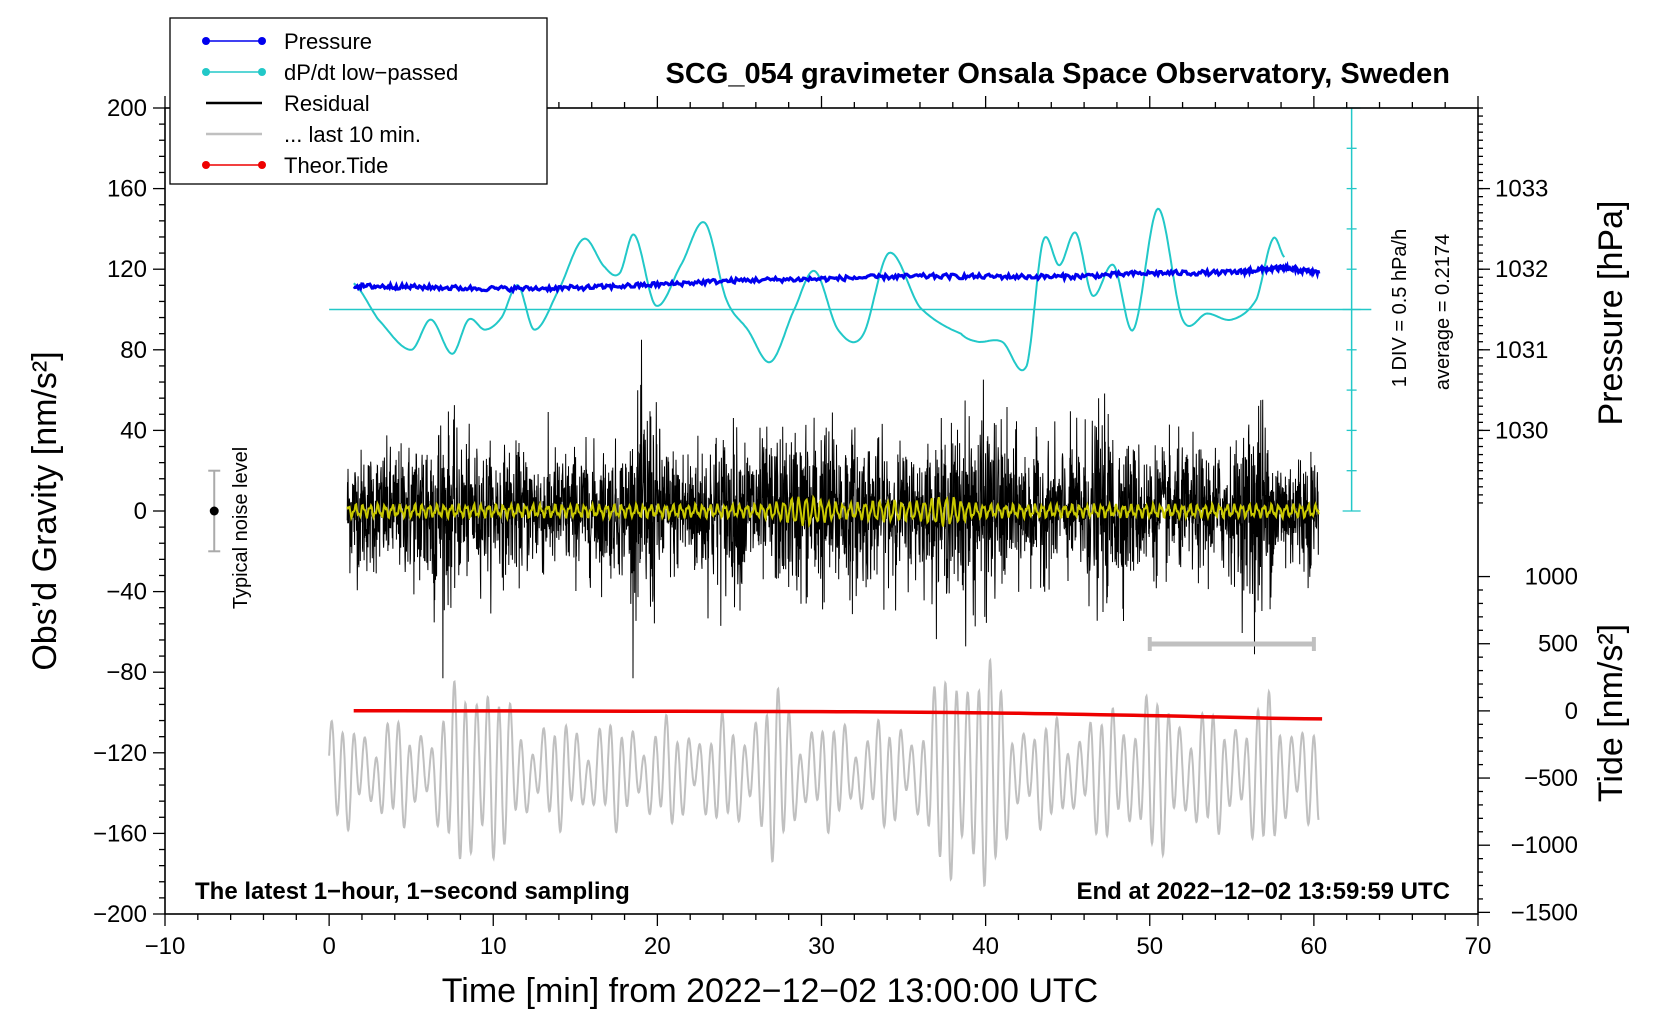  What do you see at coordinates (1149, 946) in the screenshot?
I see `x-tick-label: 50` at bounding box center [1149, 946].